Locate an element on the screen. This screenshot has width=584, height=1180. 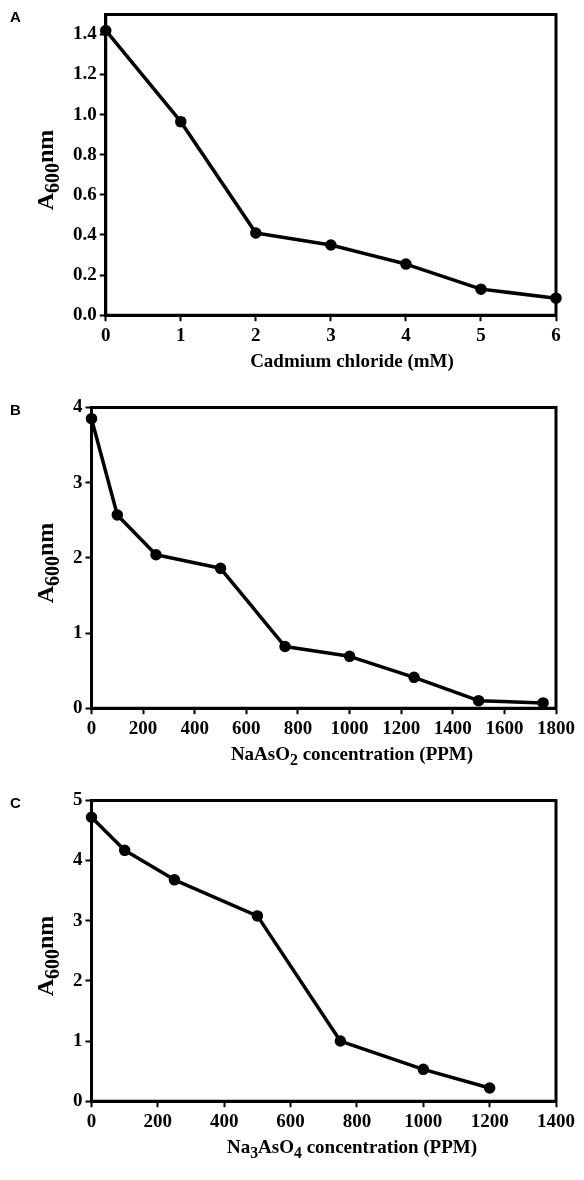
x-tick-label: 1600 is located at coordinates (504, 727).